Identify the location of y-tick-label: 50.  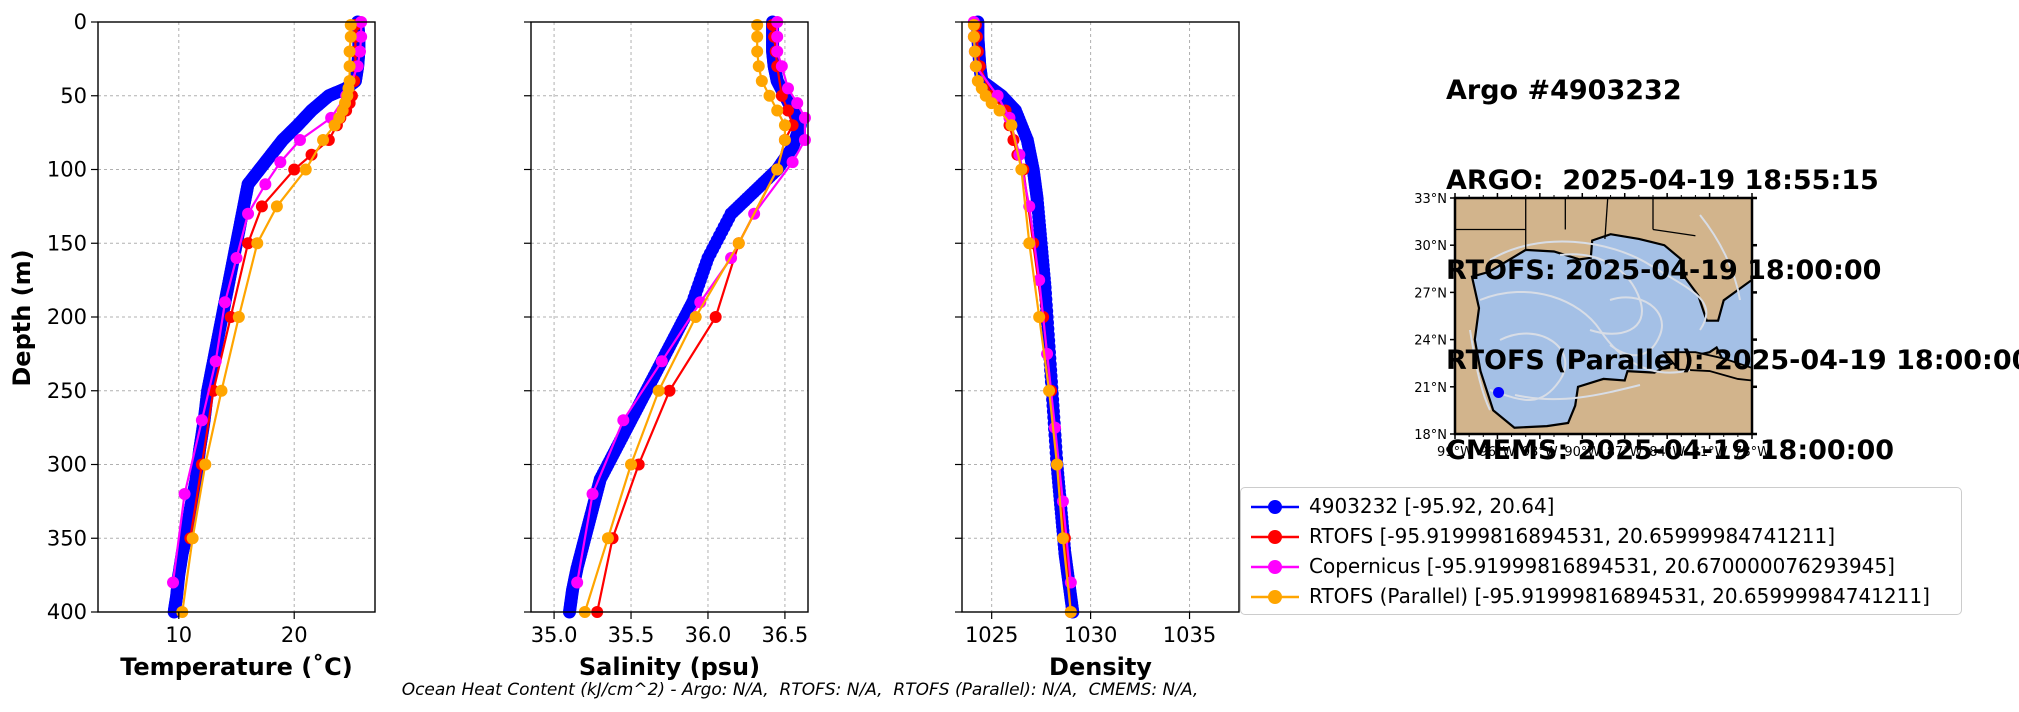
(73, 96).